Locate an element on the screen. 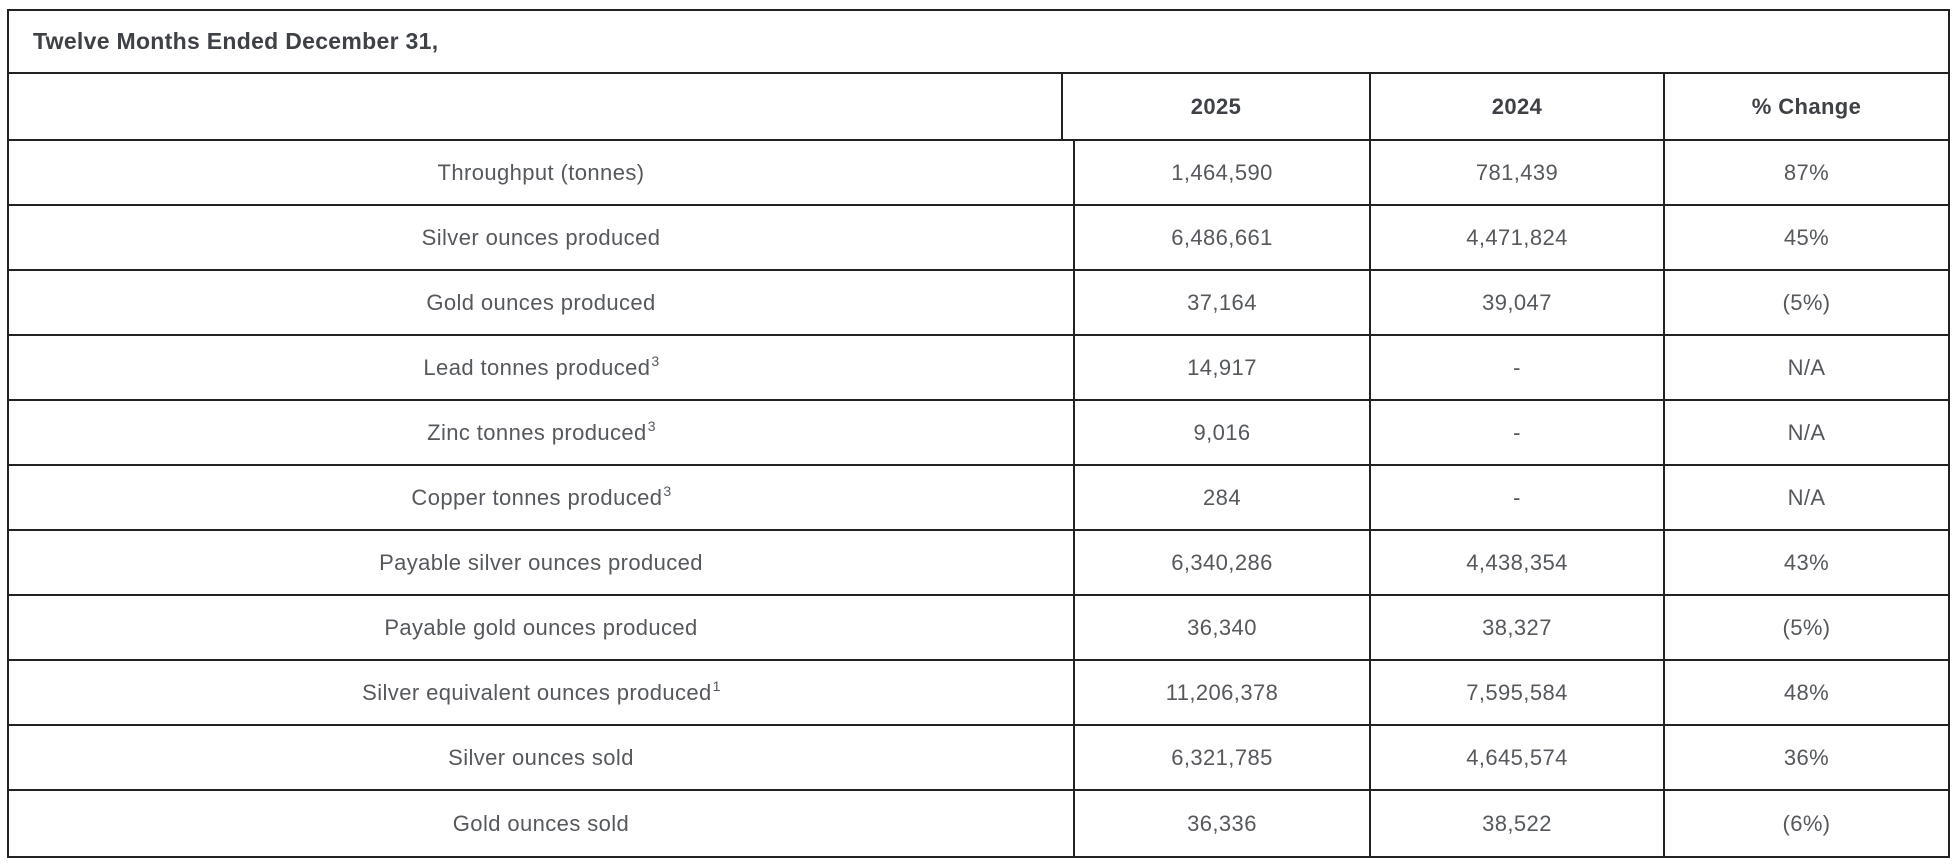 This screenshot has height=864, width=1956. header-percent-change: % Change is located at coordinates (1805, 106).